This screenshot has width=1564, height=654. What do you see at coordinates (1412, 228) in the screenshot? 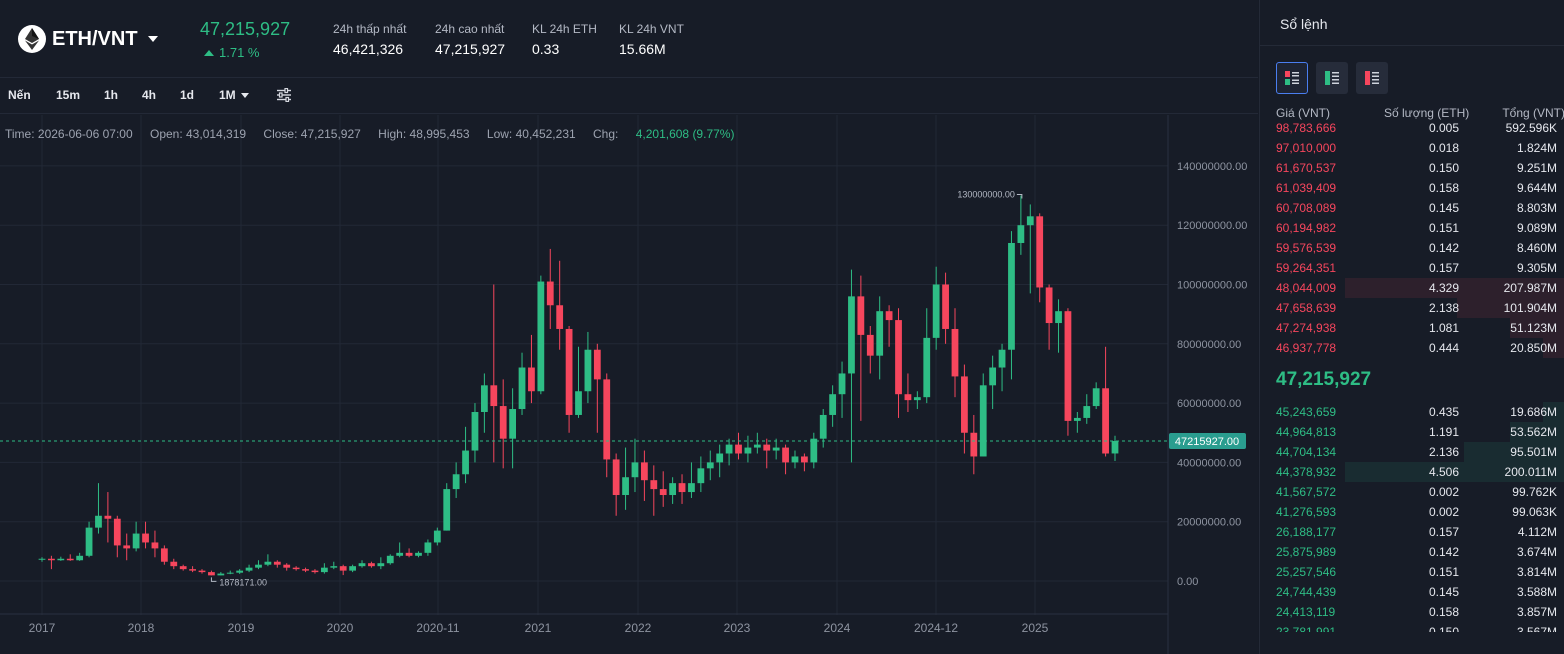
I see `ask-row: 60,194,982 0.151 9.089M` at bounding box center [1412, 228].